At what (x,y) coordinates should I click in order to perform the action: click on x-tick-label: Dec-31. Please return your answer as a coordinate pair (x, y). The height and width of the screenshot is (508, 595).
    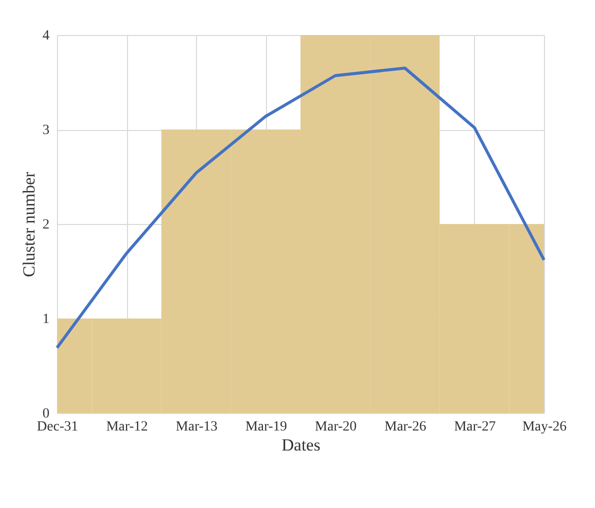
    Looking at the image, I should click on (57, 427).